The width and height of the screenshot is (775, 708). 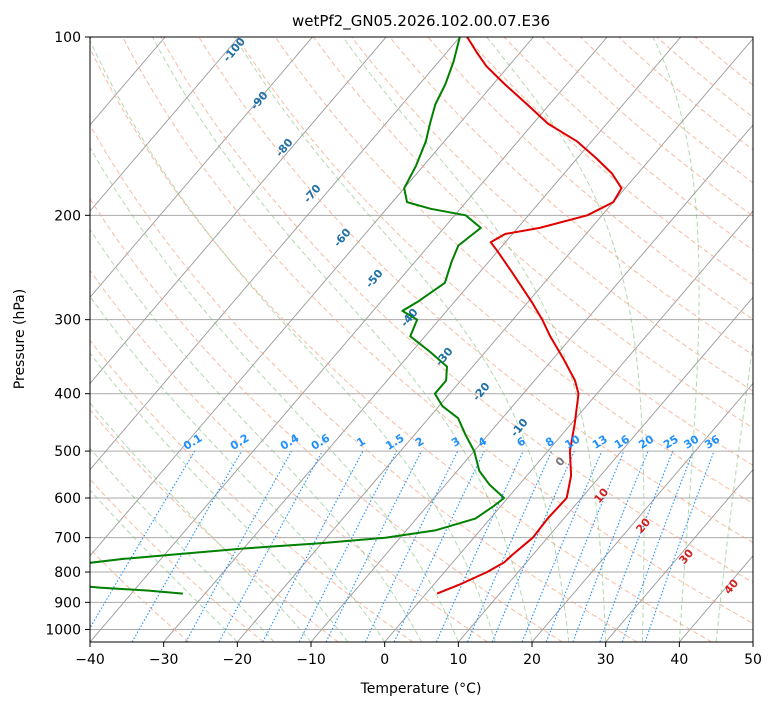 What do you see at coordinates (67, 395) in the screenshot?
I see `y-tick-label: 400` at bounding box center [67, 395].